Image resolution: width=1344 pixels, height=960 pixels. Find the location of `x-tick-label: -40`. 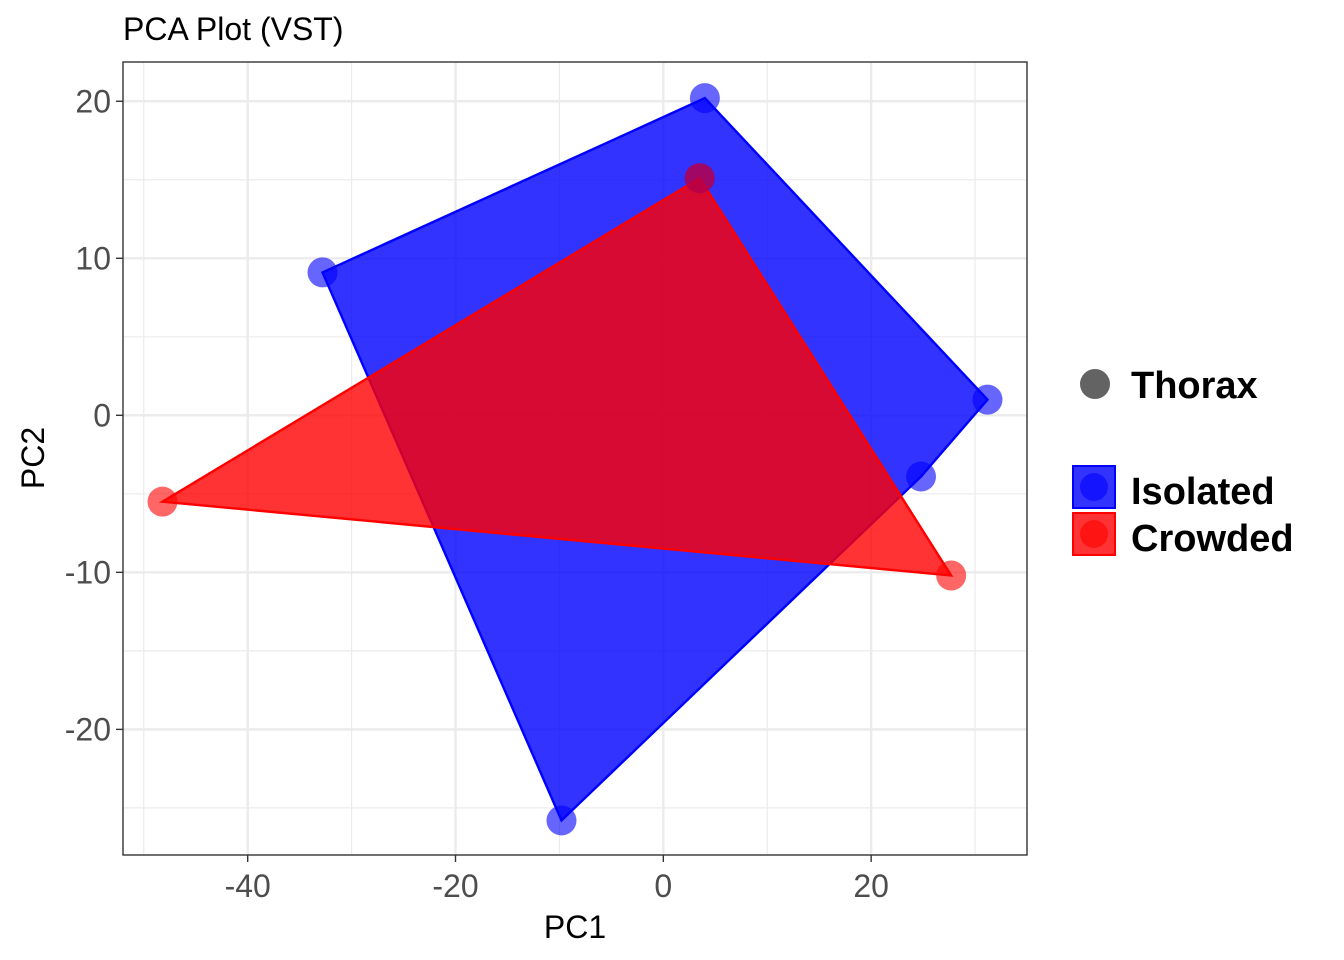

x-tick-label: -40 is located at coordinates (248, 886).